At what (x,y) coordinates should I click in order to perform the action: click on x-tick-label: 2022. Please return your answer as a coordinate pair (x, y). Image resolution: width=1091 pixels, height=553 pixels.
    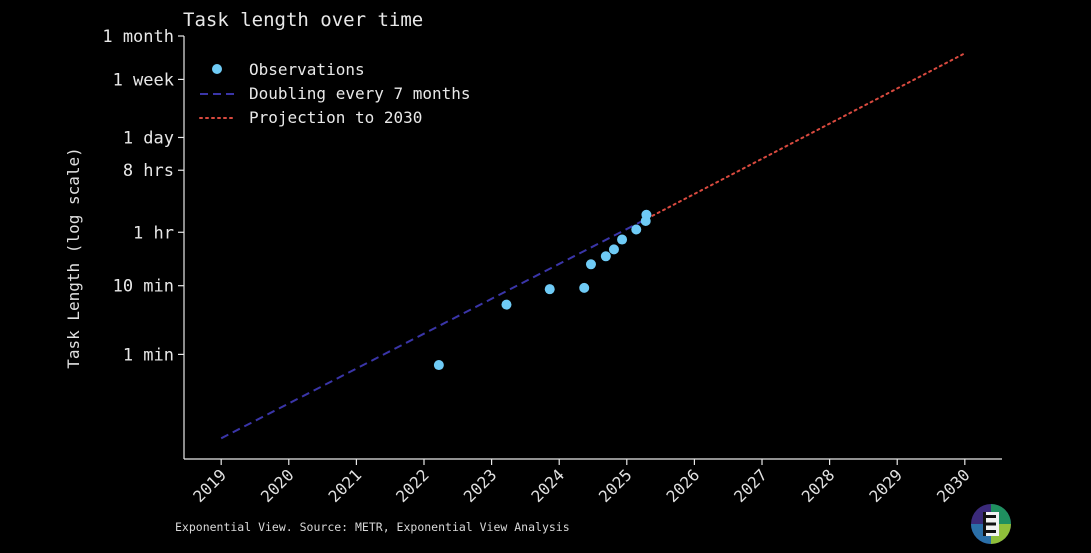
    Looking at the image, I should click on (412, 485).